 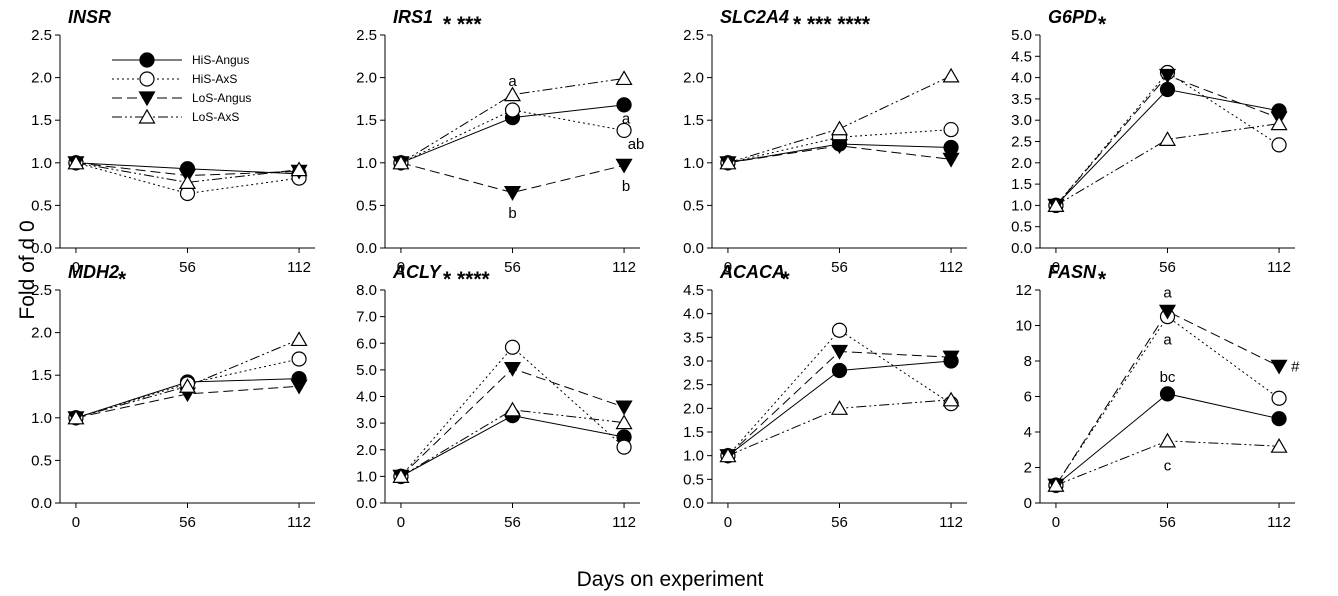 What do you see at coordinates (693, 337) in the screenshot?
I see `y-tick-label: 3.5` at bounding box center [693, 337].